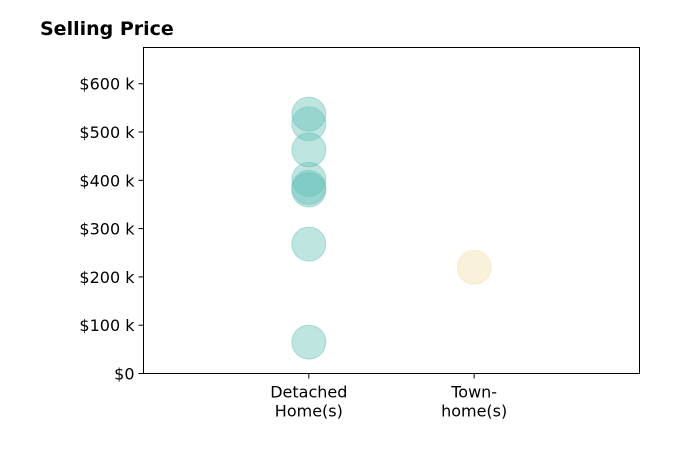 The width and height of the screenshot is (679, 462). Describe the element at coordinates (107, 84) in the screenshot. I see `y-tick-label: $600 k` at that location.